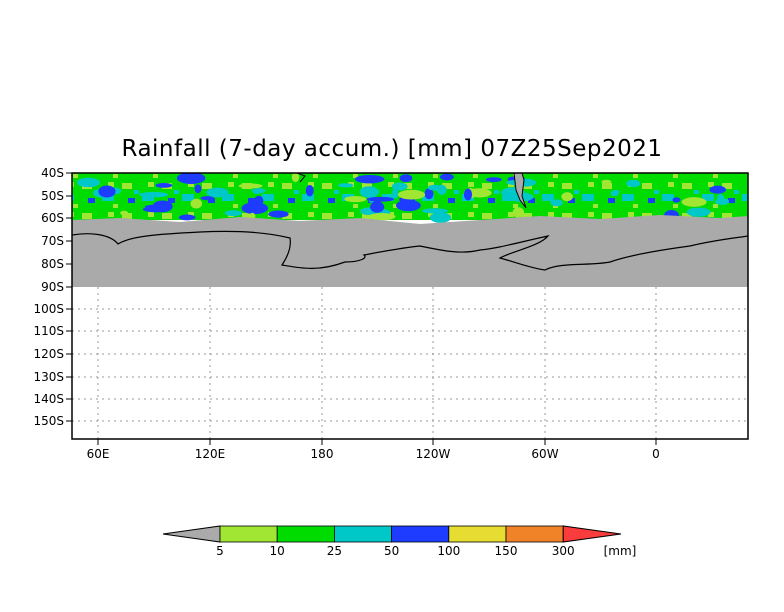 The width and height of the screenshot is (784, 612). What do you see at coordinates (48, 309) in the screenshot?
I see `lat-tick-label: 100S` at bounding box center [48, 309].